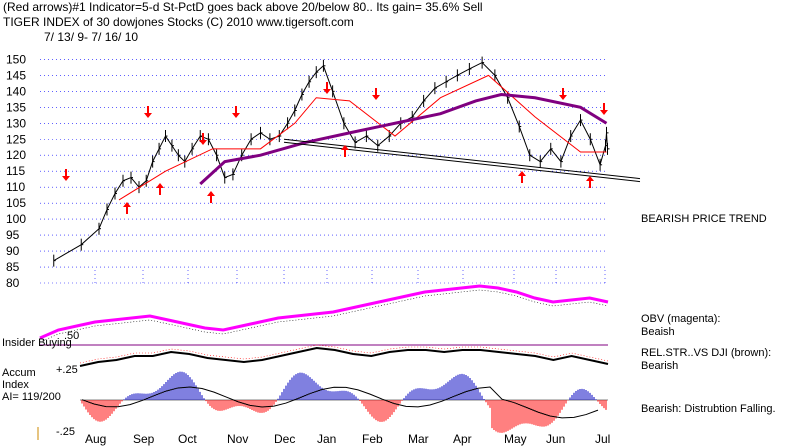 The image size is (800, 448). I want to click on y-tick-label: 130, so click(16, 123).